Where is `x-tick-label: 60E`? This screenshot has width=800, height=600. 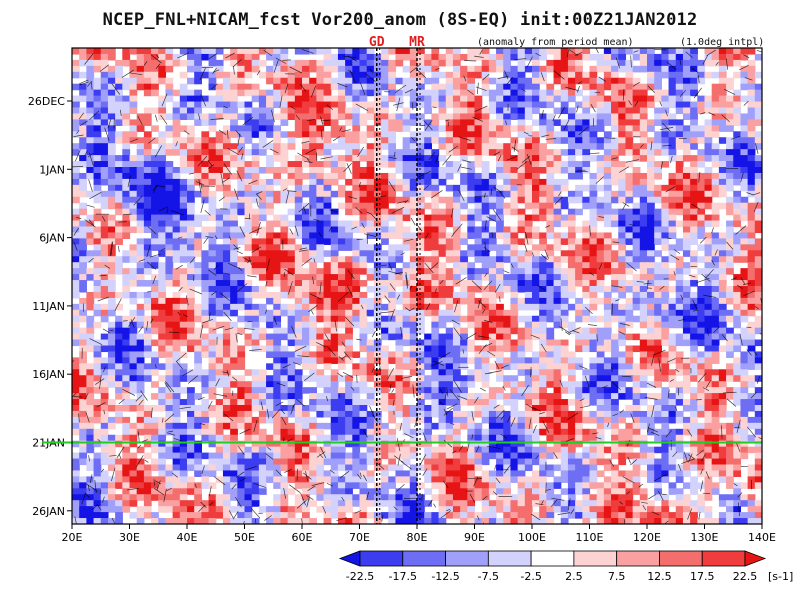 x-tick-label: 60E is located at coordinates (302, 537).